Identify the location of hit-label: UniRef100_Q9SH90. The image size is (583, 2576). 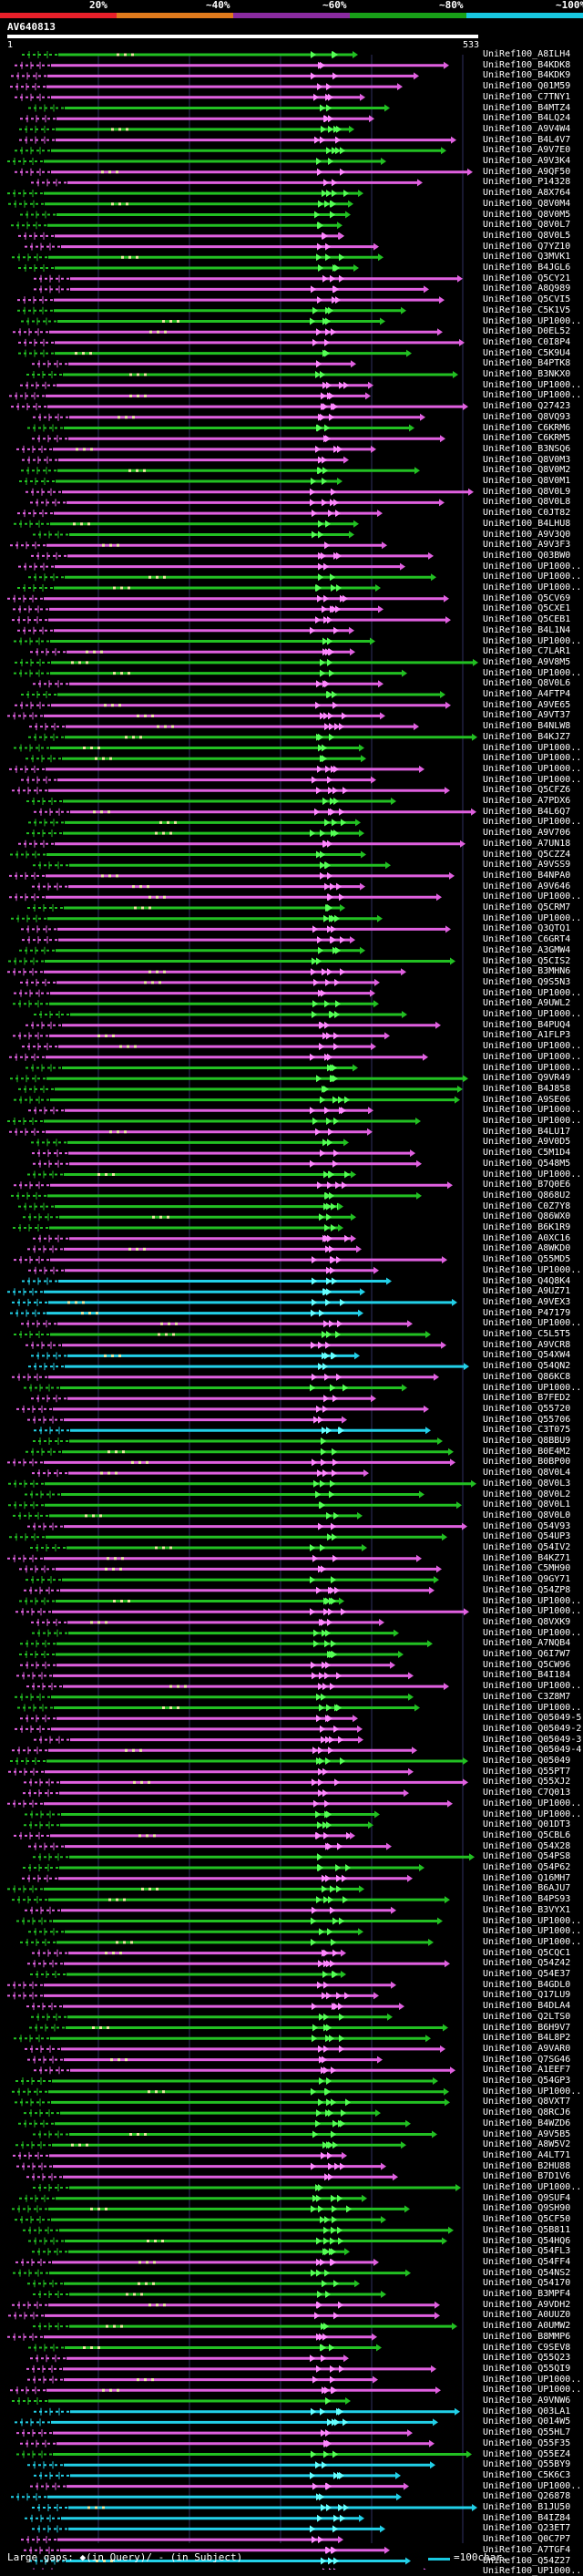
(527, 2208).